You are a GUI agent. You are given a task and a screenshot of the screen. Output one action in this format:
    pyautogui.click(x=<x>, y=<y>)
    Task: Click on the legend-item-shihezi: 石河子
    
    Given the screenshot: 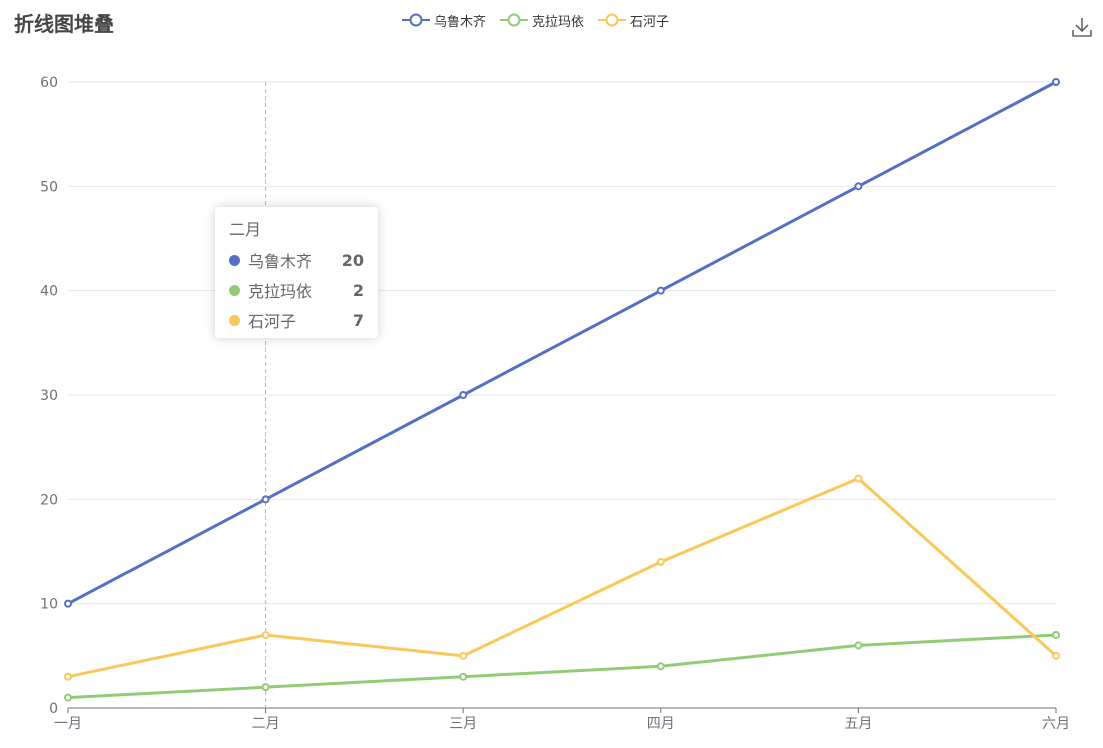 What is the action you would take?
    pyautogui.click(x=633, y=20)
    